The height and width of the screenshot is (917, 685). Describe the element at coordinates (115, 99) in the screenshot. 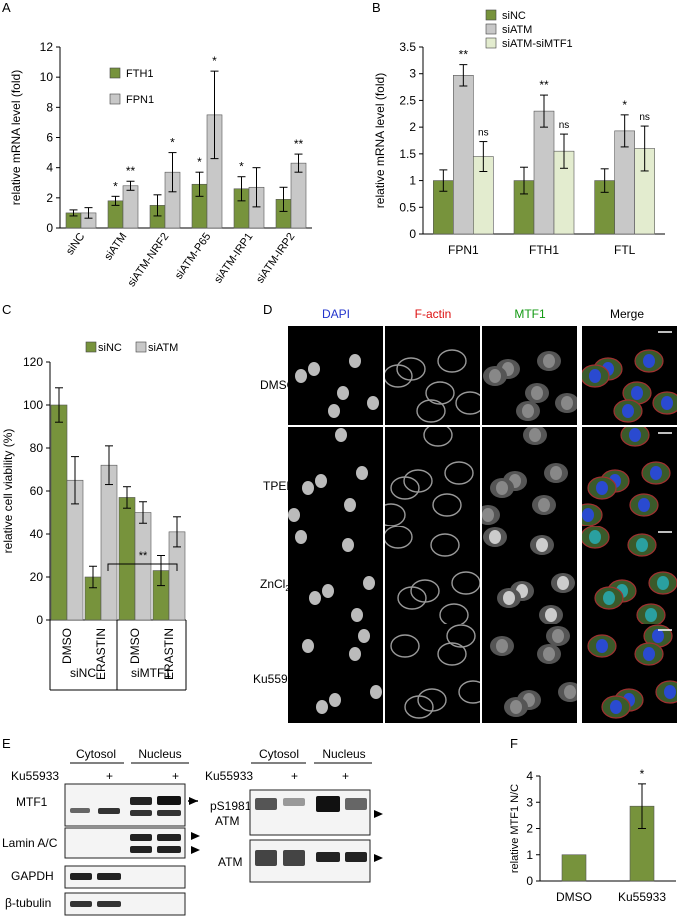

I see `legend-swatch-fpn1` at that location.